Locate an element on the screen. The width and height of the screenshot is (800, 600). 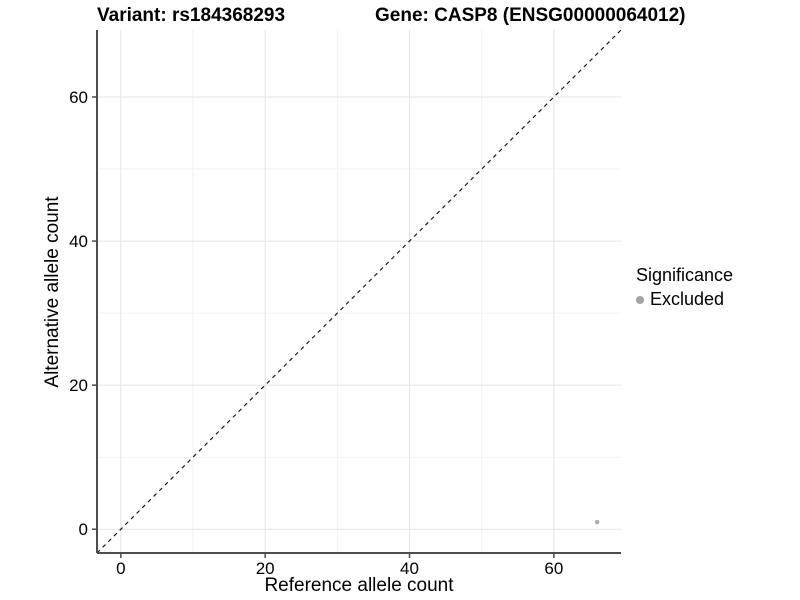
x-tick-label: 60 is located at coordinates (553, 568).